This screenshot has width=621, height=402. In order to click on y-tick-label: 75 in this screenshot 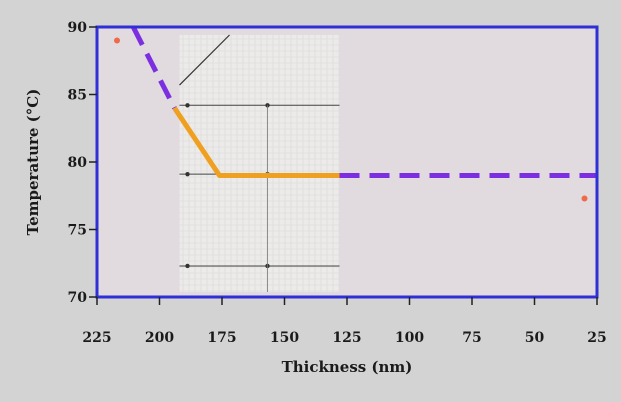, I will do `click(77, 231)`.